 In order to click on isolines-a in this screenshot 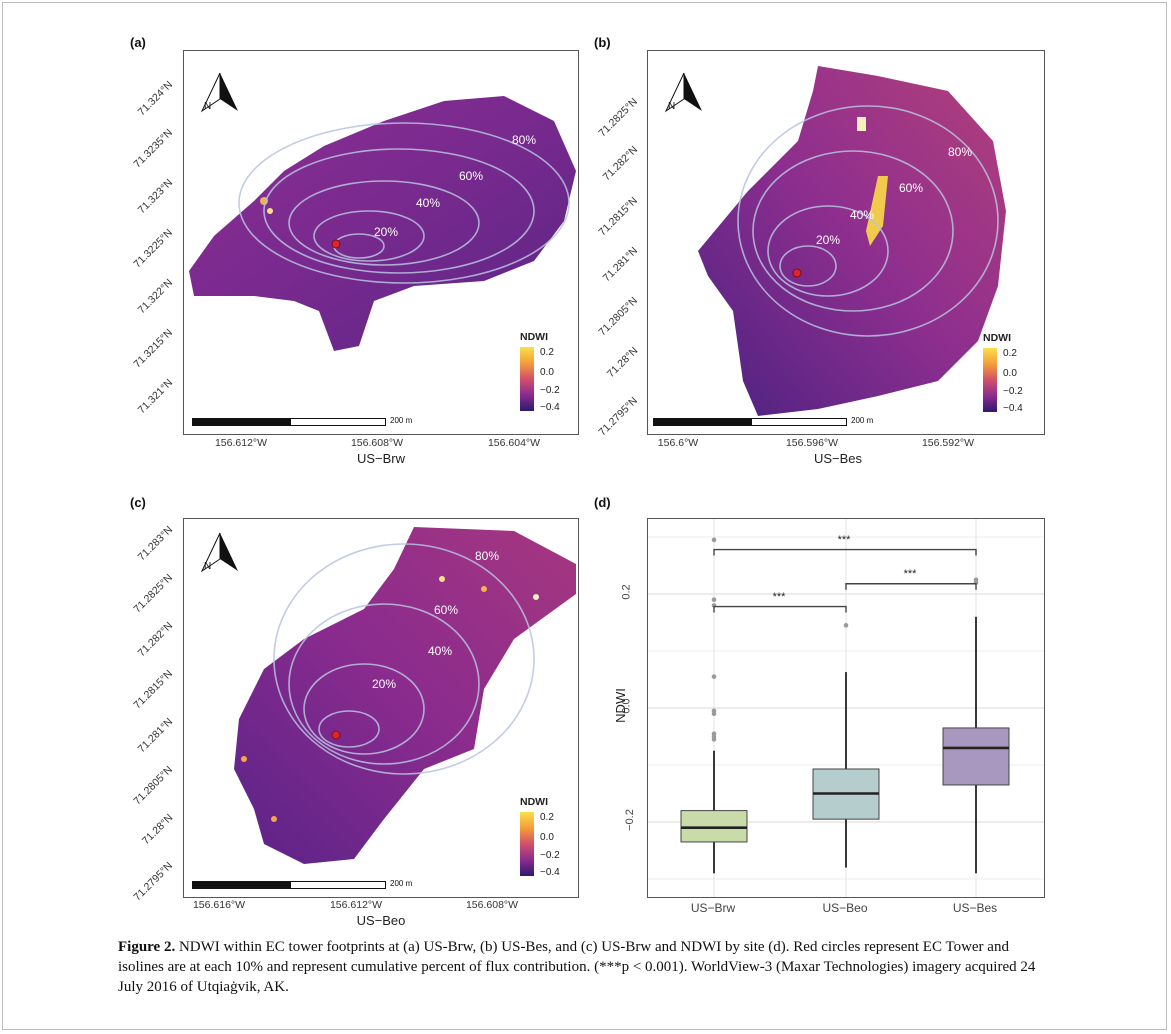, I will do `click(404, 203)`.